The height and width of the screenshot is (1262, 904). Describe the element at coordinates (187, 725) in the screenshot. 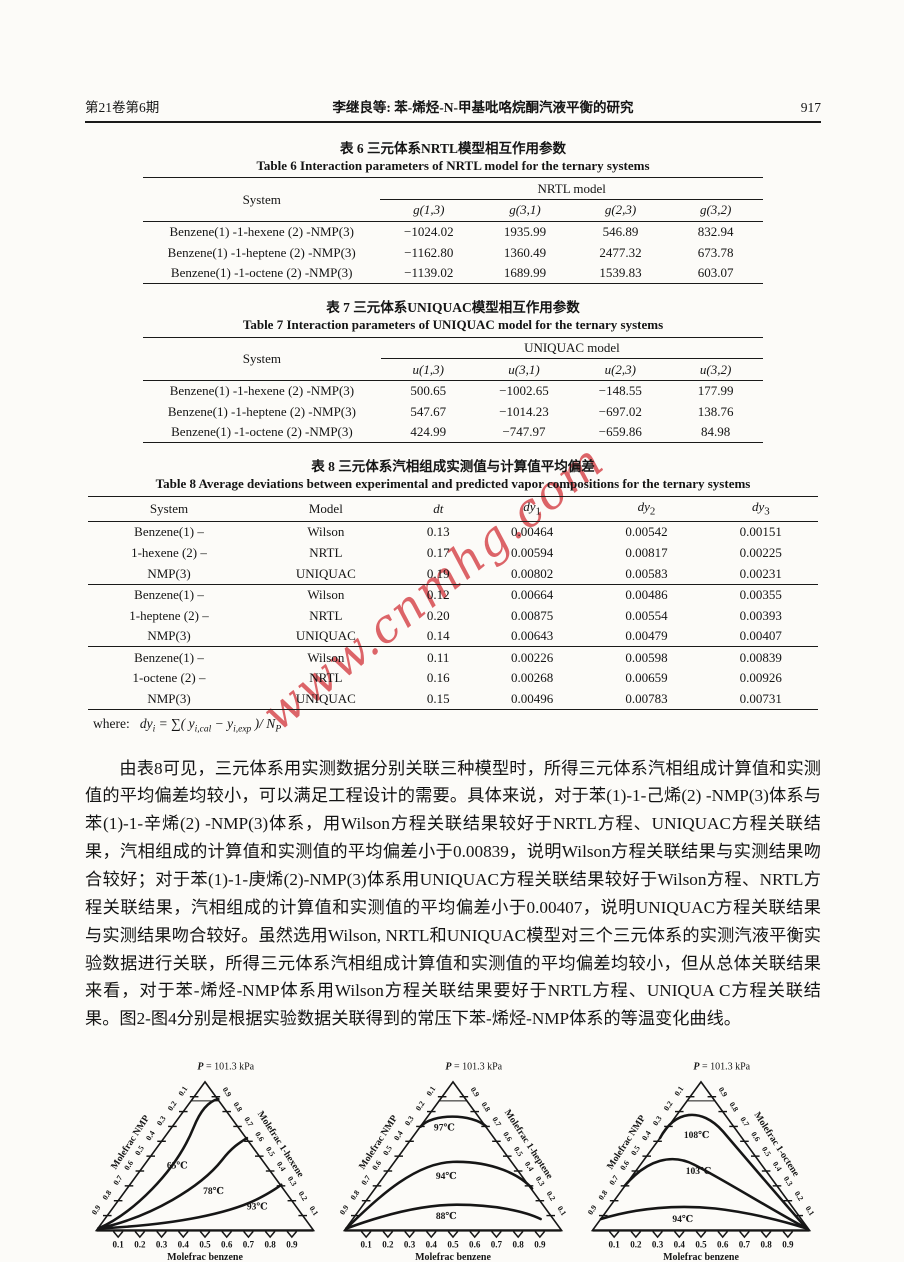

I see `table8-formula: where: dyi = ∑( yi,cal − yi,exp )/ NP` at that location.